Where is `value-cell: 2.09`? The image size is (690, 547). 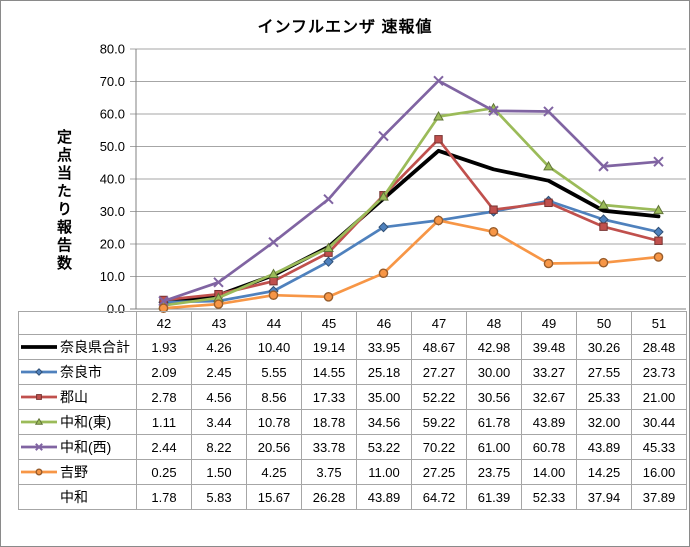 value-cell: 2.09 is located at coordinates (164, 372).